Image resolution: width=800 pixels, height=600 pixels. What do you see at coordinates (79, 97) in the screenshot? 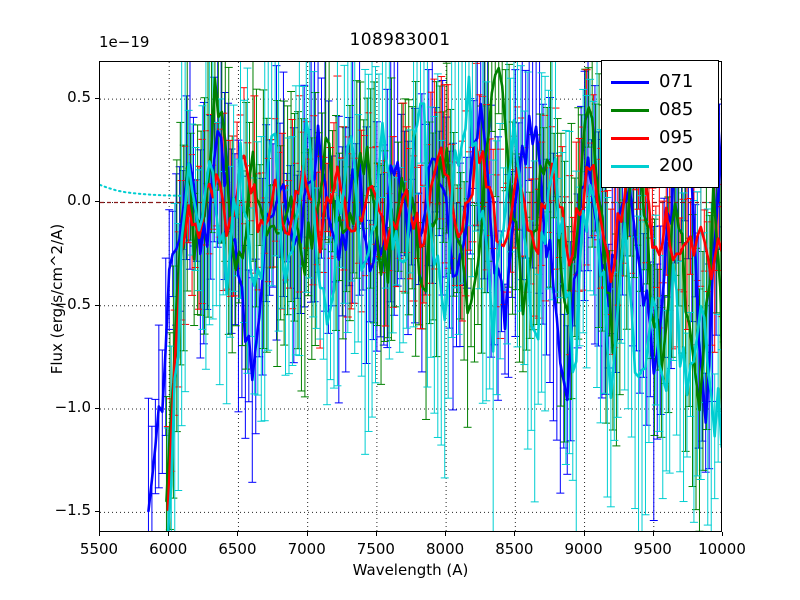
I see `y-tick-label: 0.5` at bounding box center [79, 97].